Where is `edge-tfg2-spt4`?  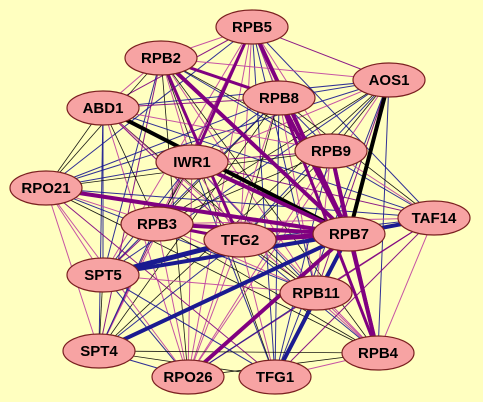 edge-tfg2-spt4 is located at coordinates (169, 295).